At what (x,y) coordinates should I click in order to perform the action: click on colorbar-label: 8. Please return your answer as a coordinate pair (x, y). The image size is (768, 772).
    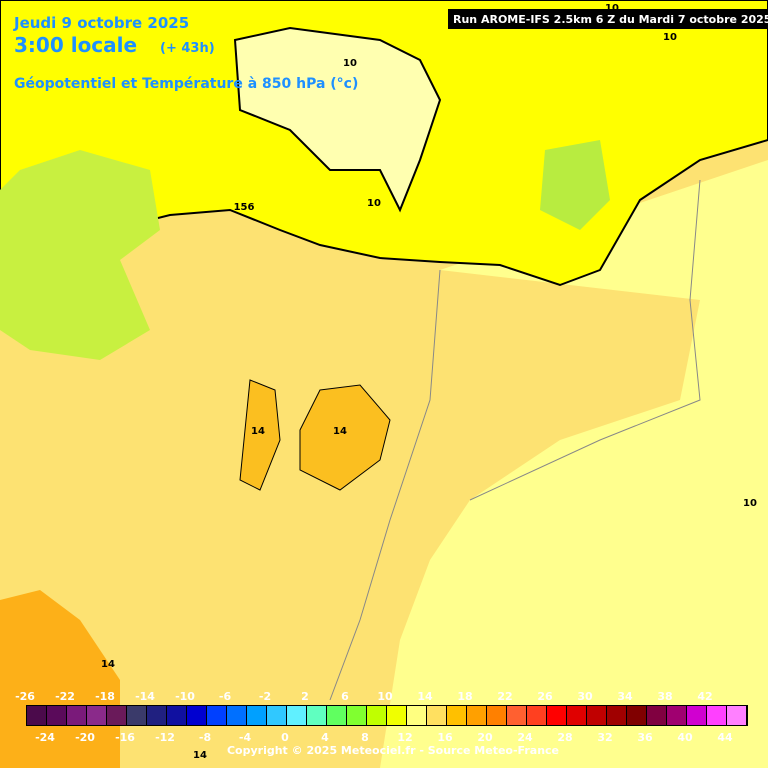
    Looking at the image, I should click on (365, 737).